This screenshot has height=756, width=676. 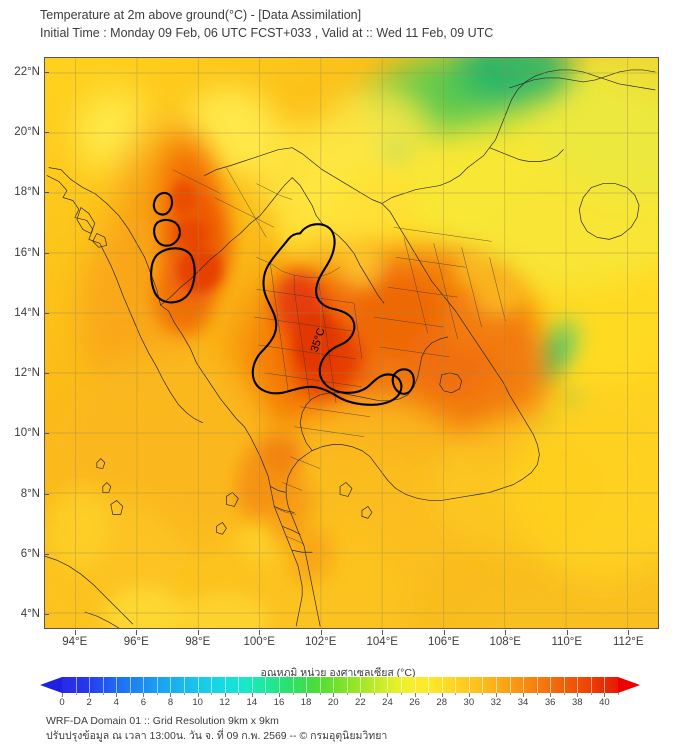 I want to click on colorbar-tick-label: 14, so click(x=252, y=702).